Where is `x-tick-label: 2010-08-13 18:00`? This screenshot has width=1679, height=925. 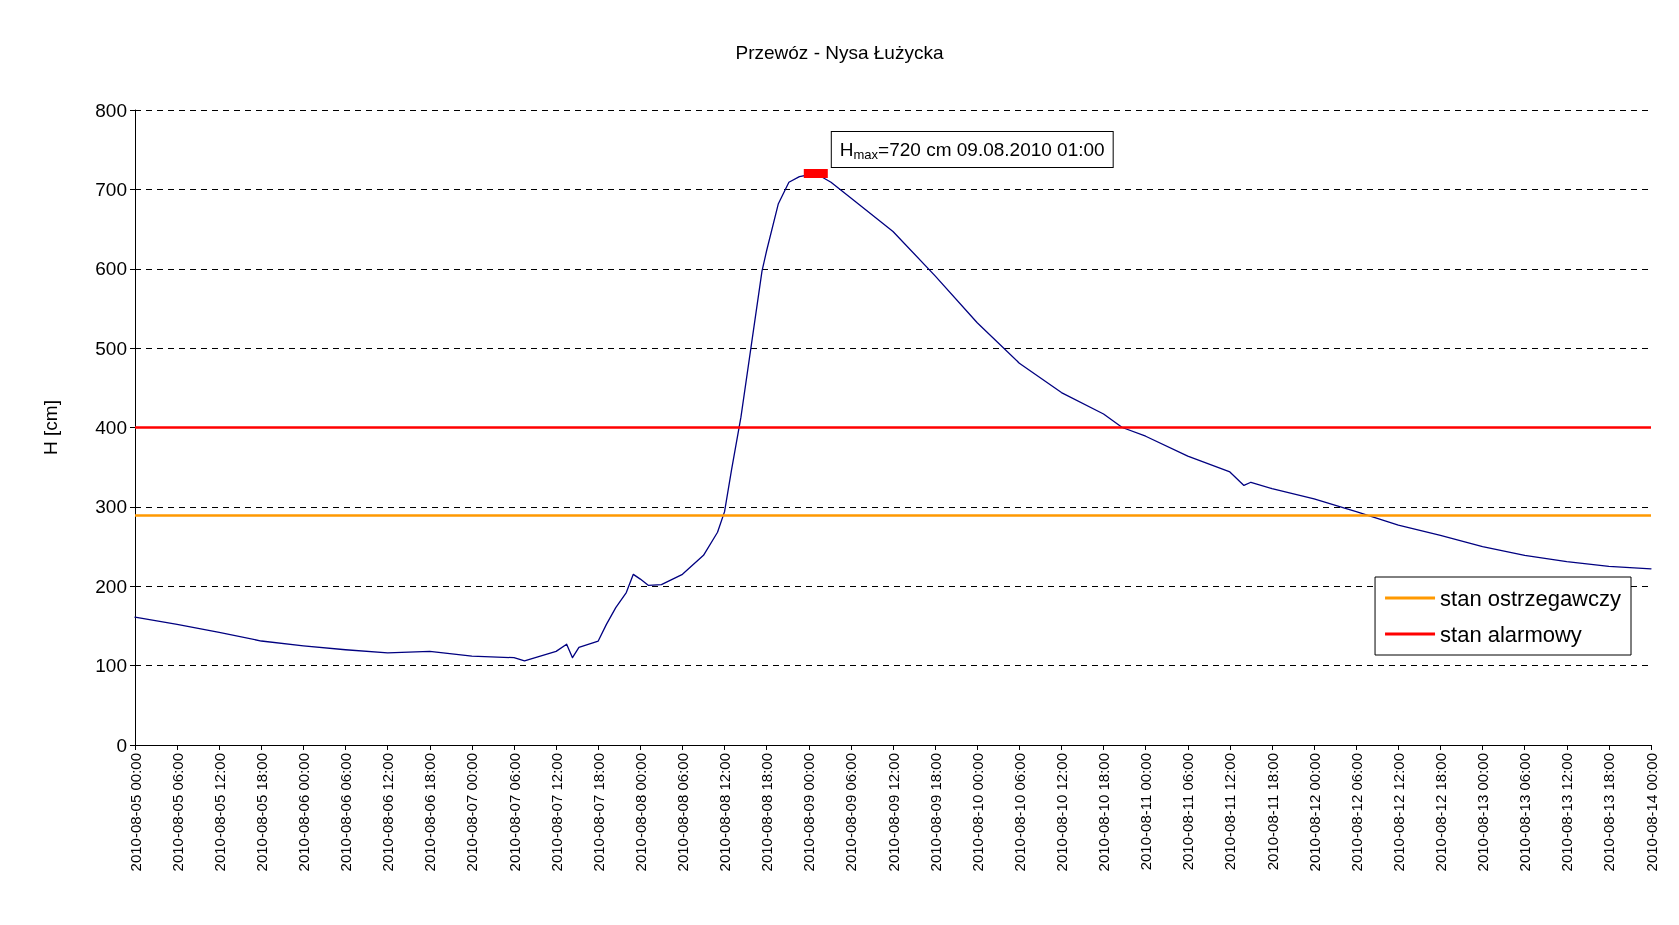
x-tick-label: 2010-08-13 18:00 is located at coordinates (1609, 812).